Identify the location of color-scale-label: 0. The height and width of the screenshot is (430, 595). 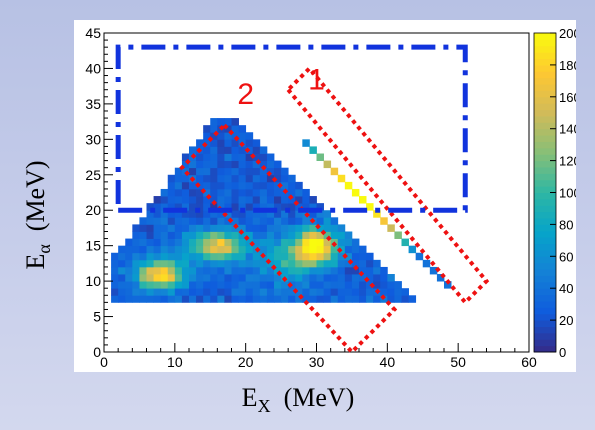
(562, 352).